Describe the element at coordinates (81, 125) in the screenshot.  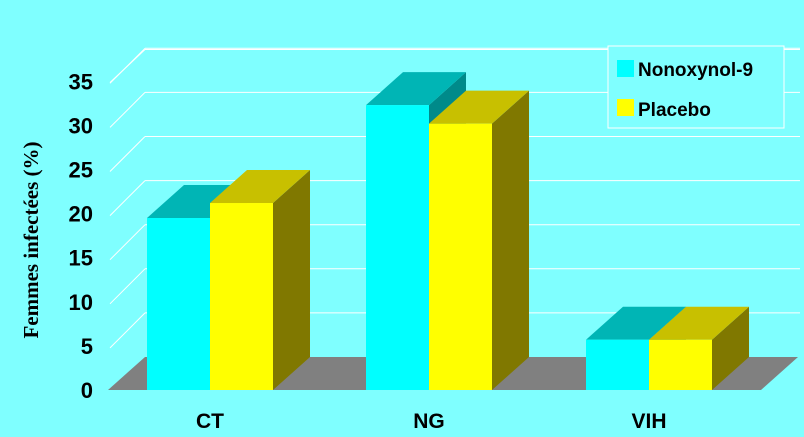
I see `y-axis-tick-label: 30` at that location.